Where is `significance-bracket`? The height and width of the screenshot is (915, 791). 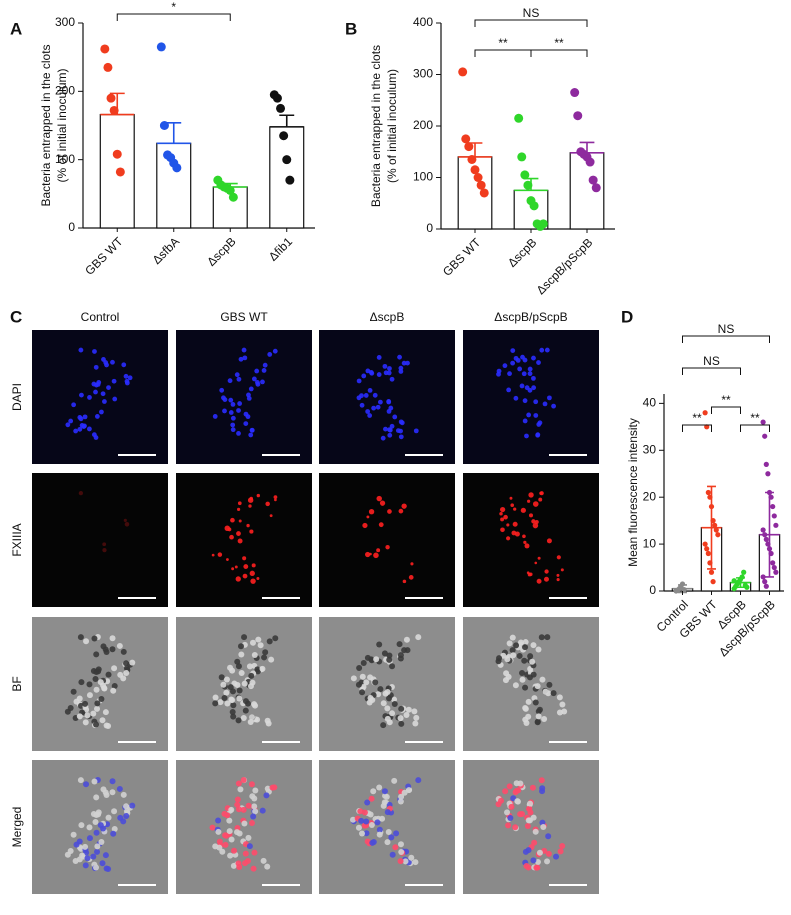 significance-bracket is located at coordinates (726, 339).